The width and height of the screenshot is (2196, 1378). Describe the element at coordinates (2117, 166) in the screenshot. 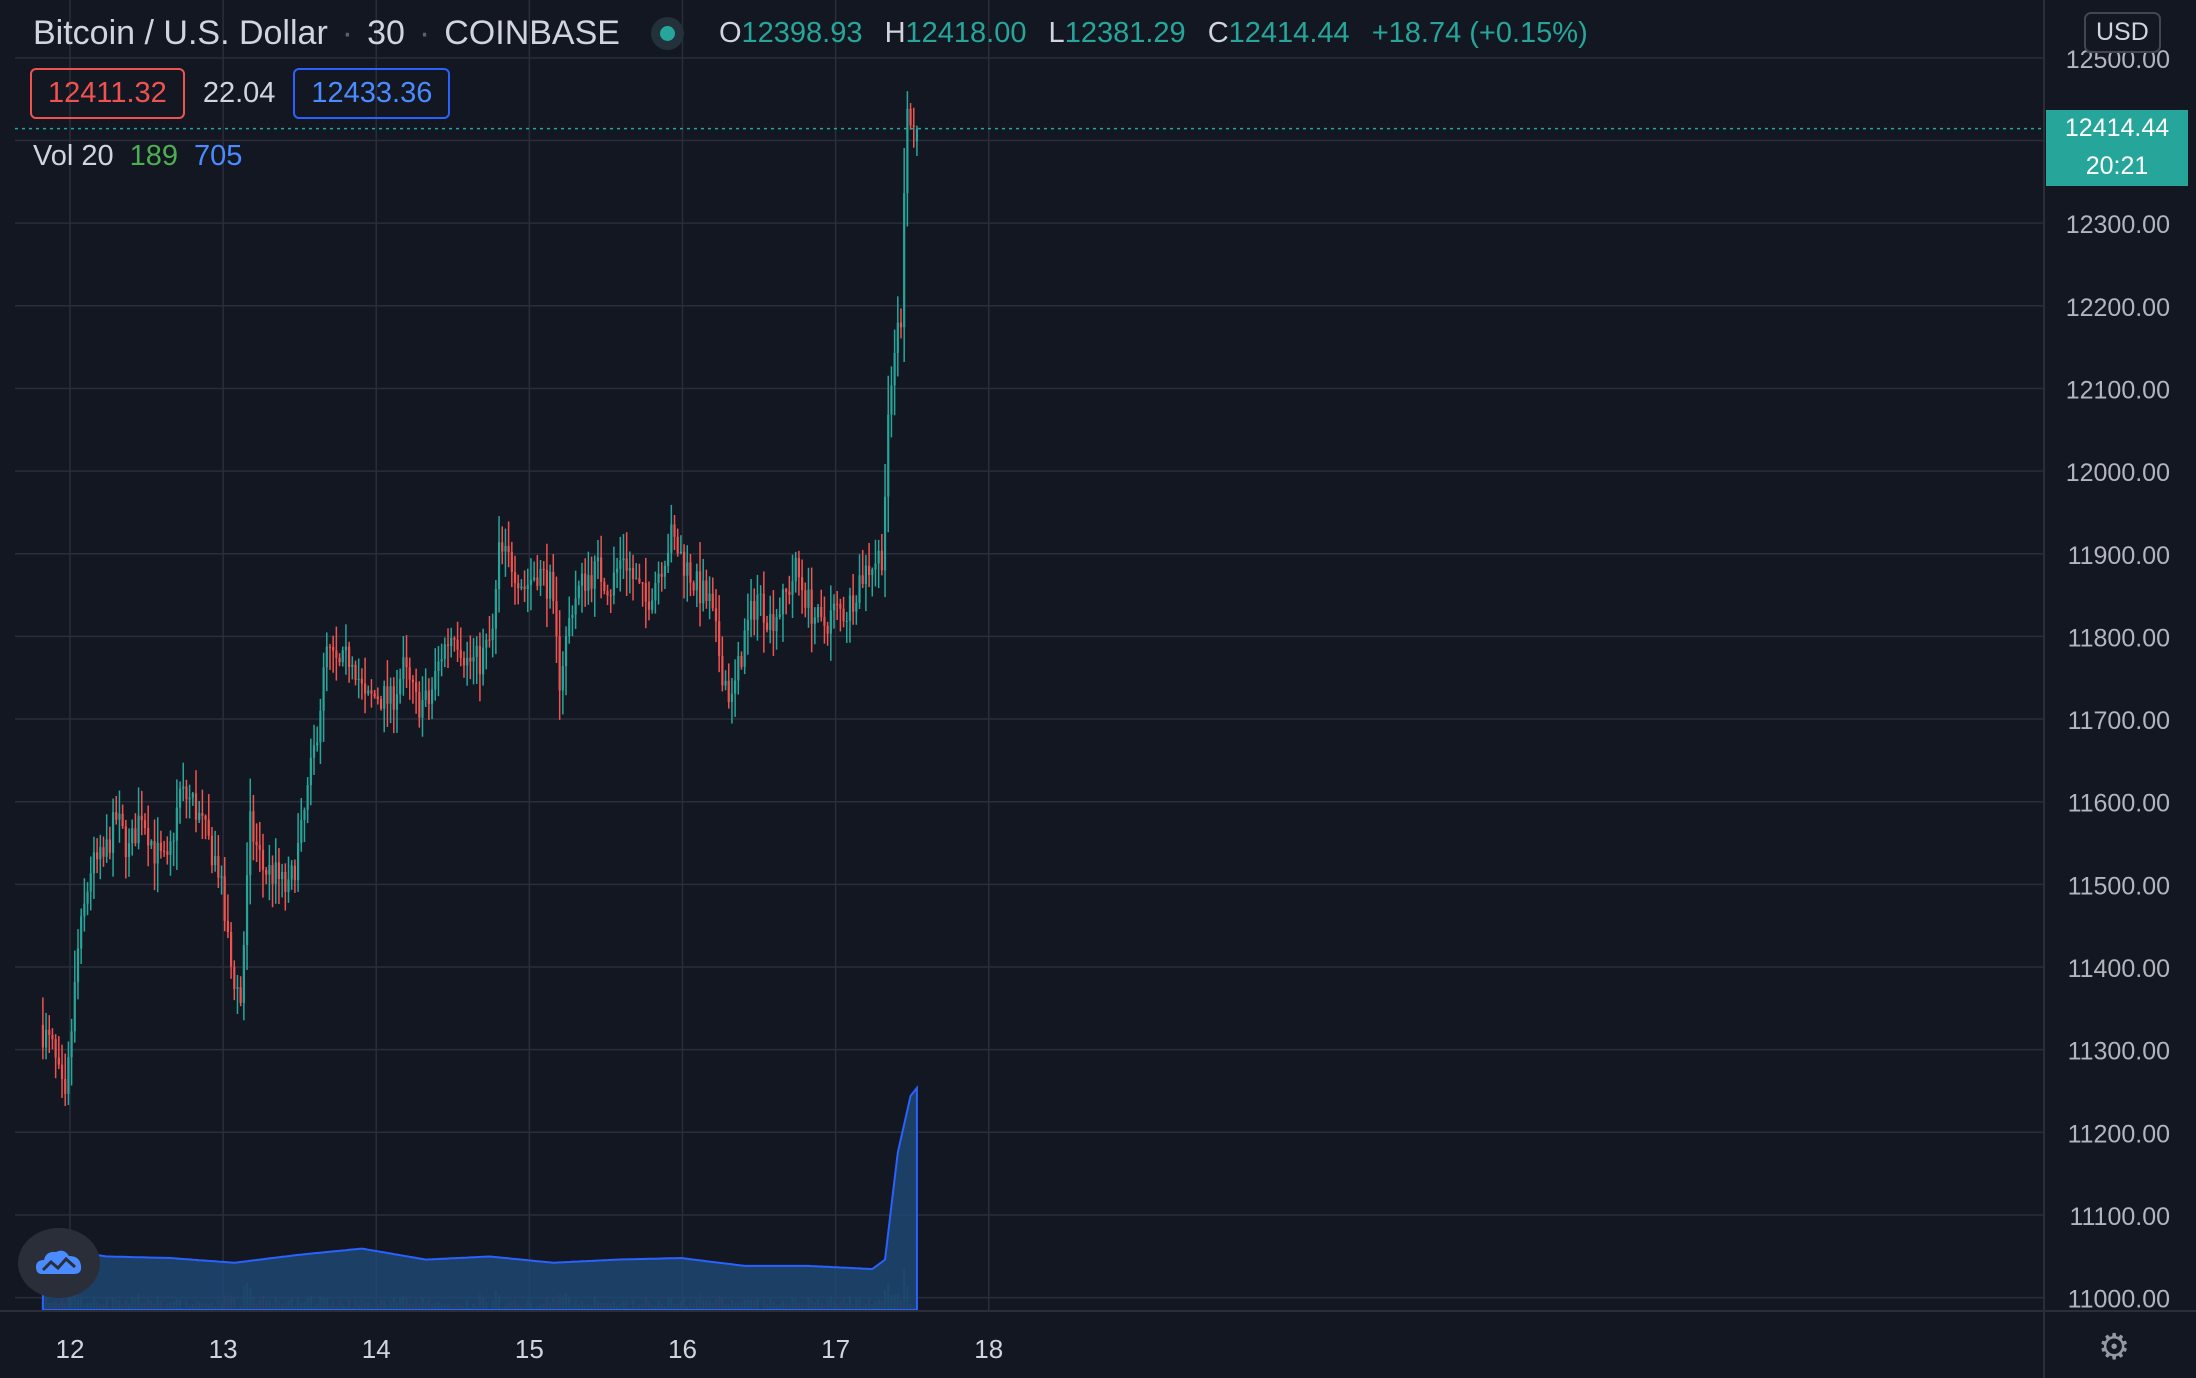

I see `candle-countdown-tag: 20:21` at that location.